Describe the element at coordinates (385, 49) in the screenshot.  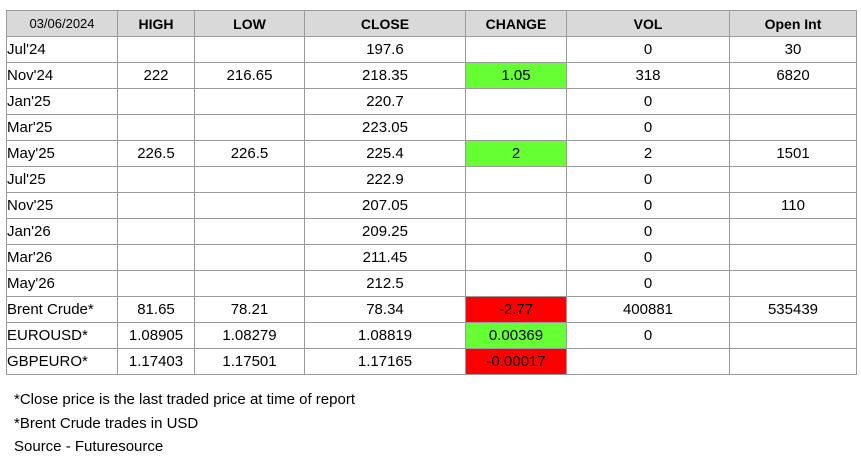
I see `close-cell: 197.6` at that location.